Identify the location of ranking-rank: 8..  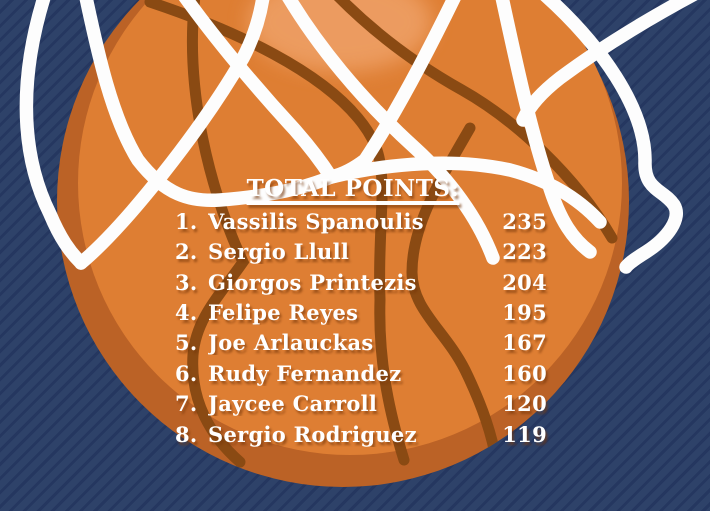
(186, 434).